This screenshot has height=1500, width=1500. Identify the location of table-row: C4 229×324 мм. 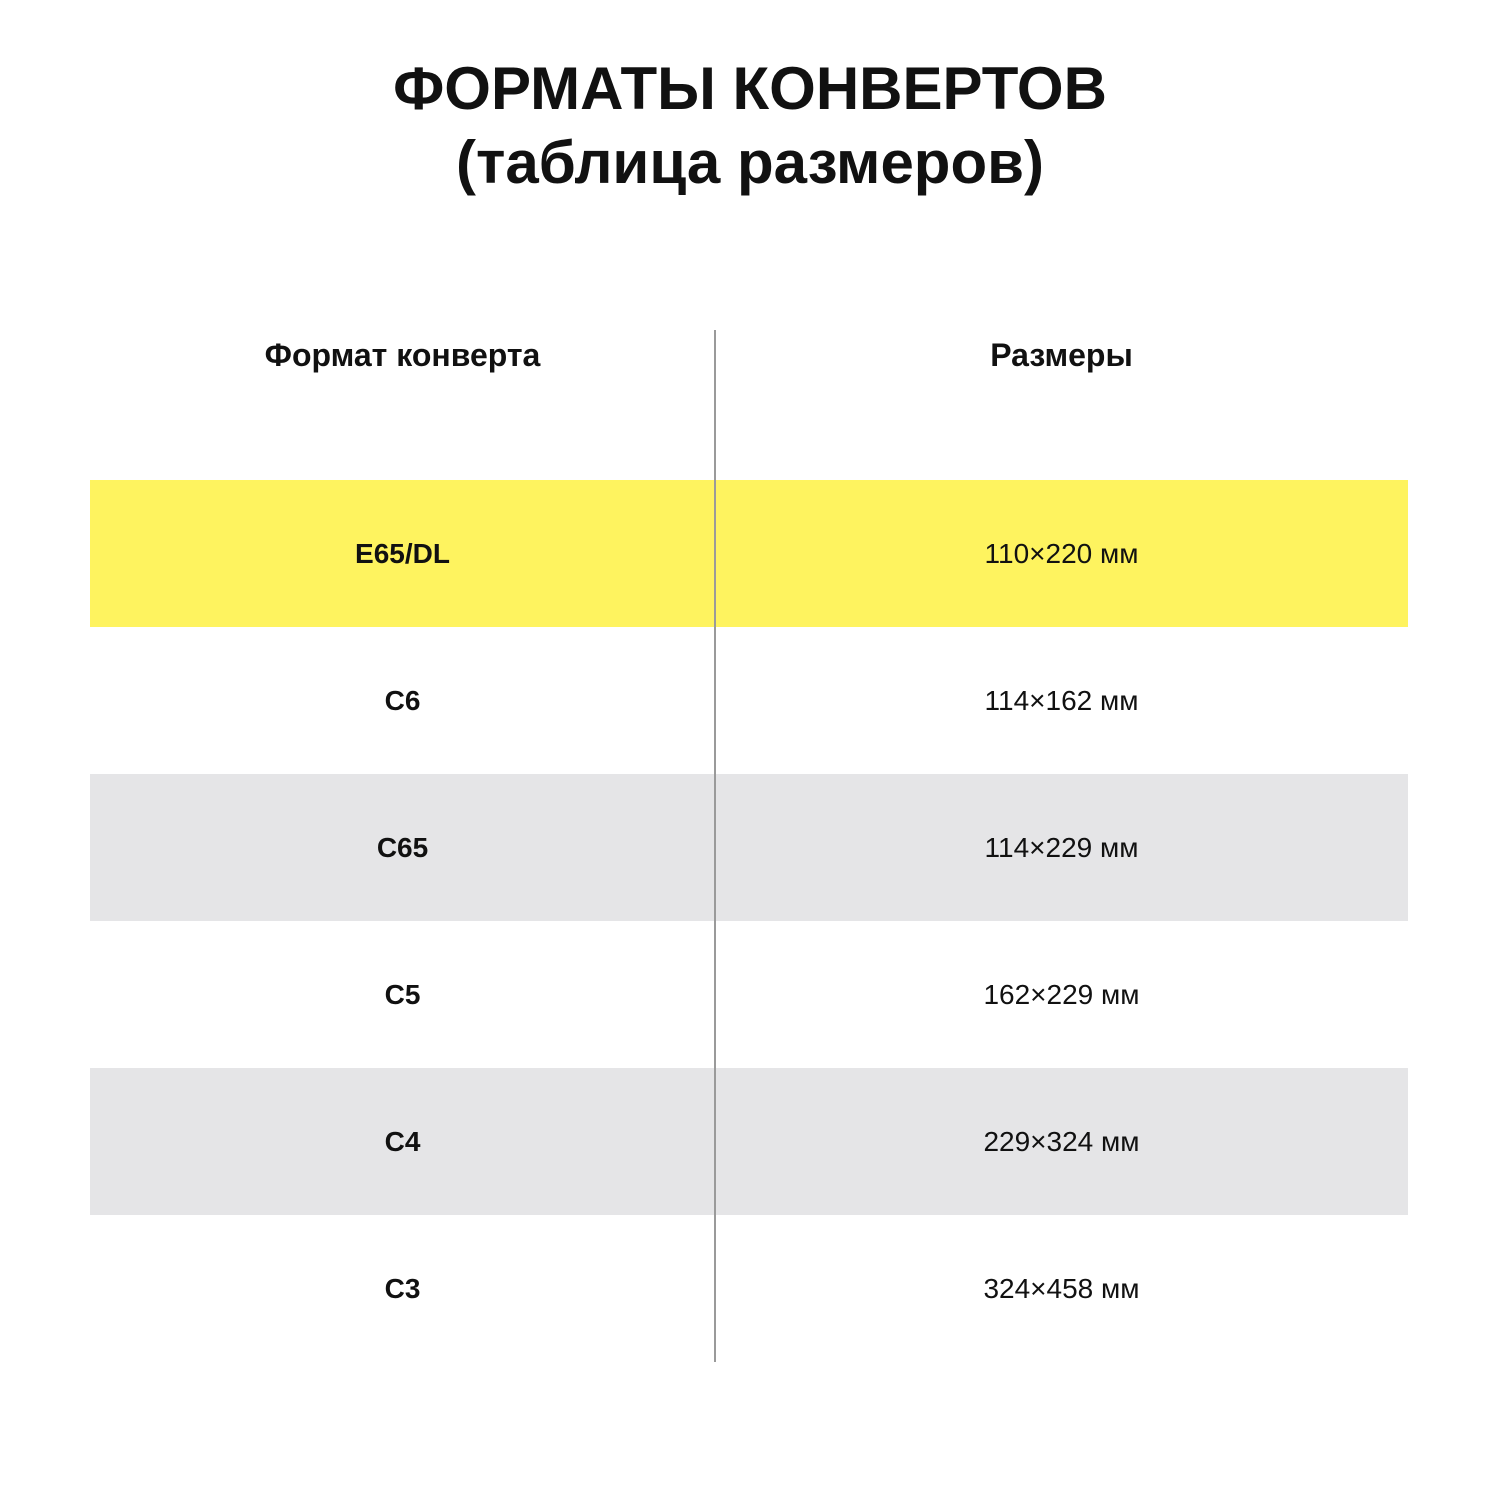
(749, 1141).